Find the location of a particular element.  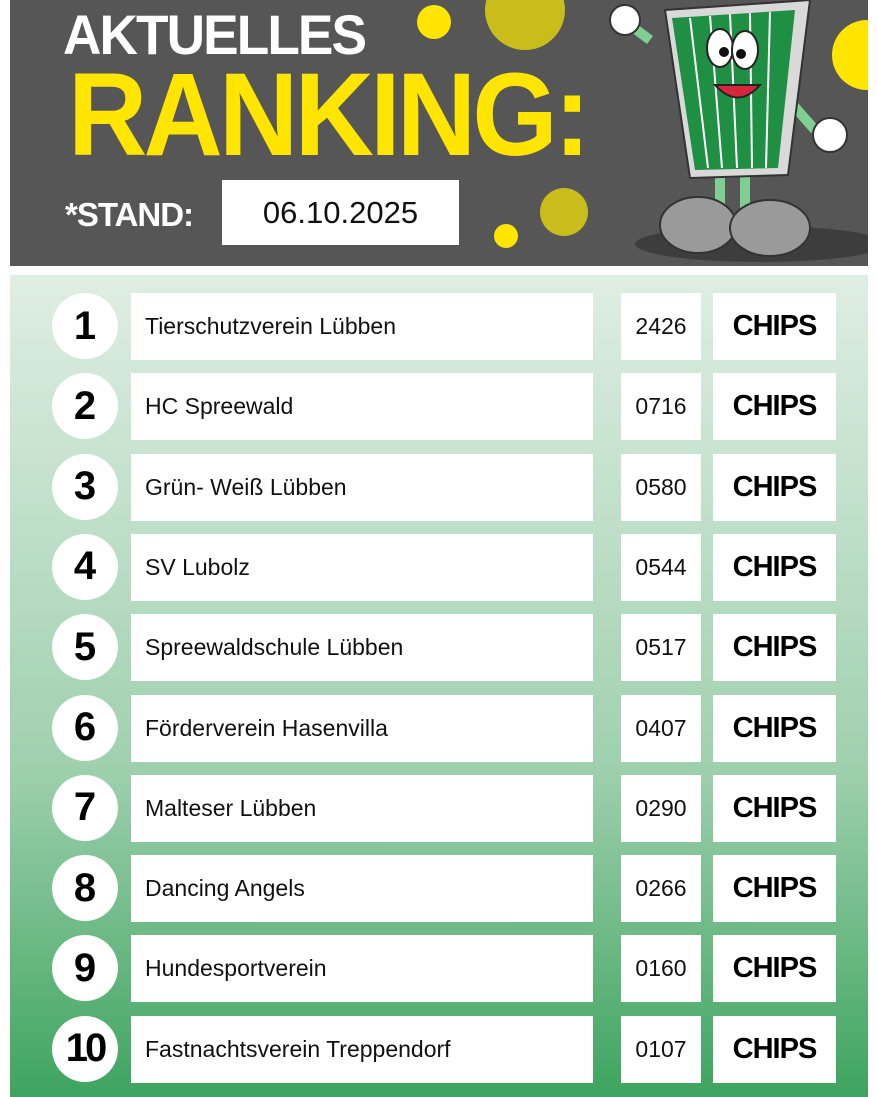

club-name: HC Spreewald is located at coordinates (362, 407).